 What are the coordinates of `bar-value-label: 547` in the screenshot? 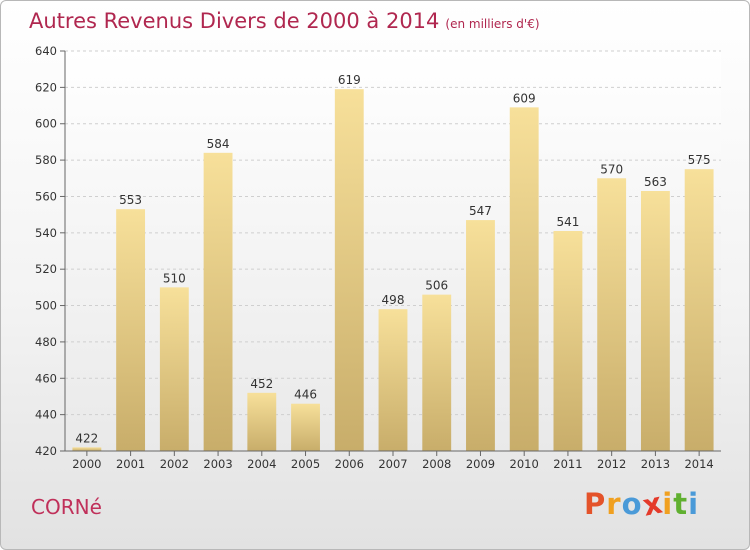 It's located at (480, 211).